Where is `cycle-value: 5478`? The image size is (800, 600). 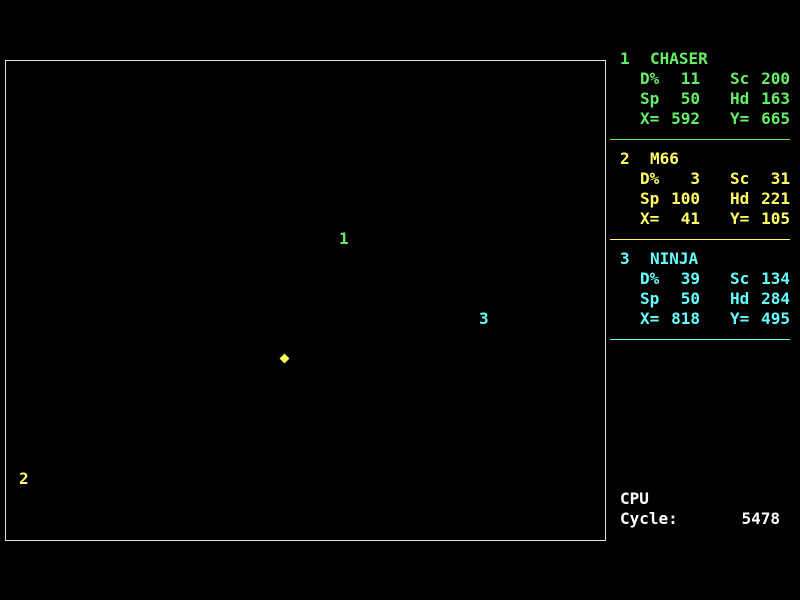
cycle-value: 5478 is located at coordinates (760, 518).